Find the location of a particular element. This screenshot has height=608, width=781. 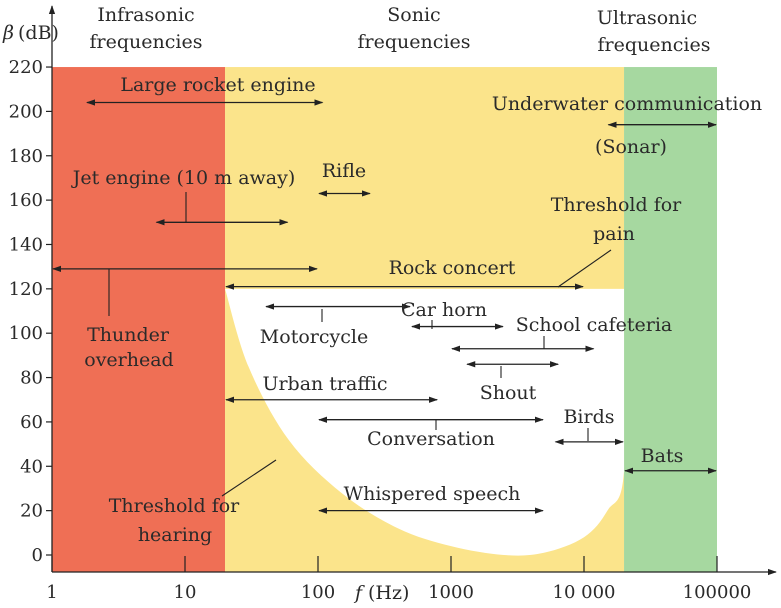

underwater-communication-label: Underwater communication is located at coordinates (627, 104).